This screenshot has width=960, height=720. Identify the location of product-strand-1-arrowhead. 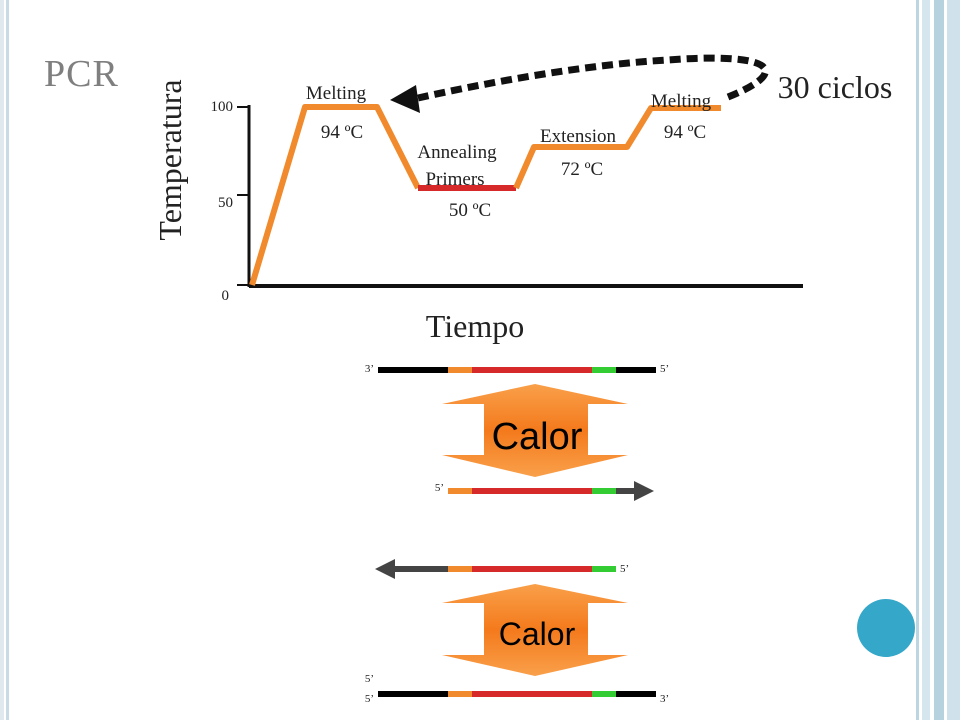
(644, 491).